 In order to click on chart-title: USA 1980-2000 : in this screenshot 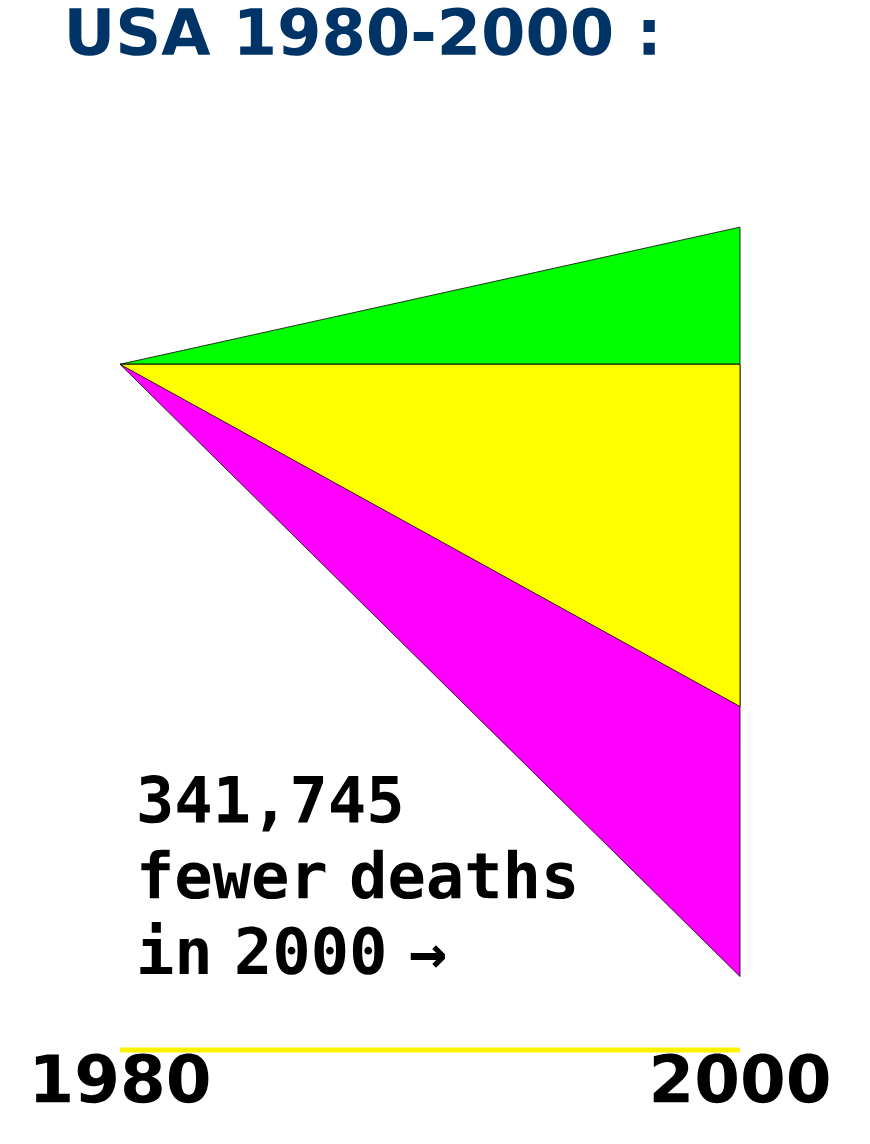, I will do `click(362, 31)`.